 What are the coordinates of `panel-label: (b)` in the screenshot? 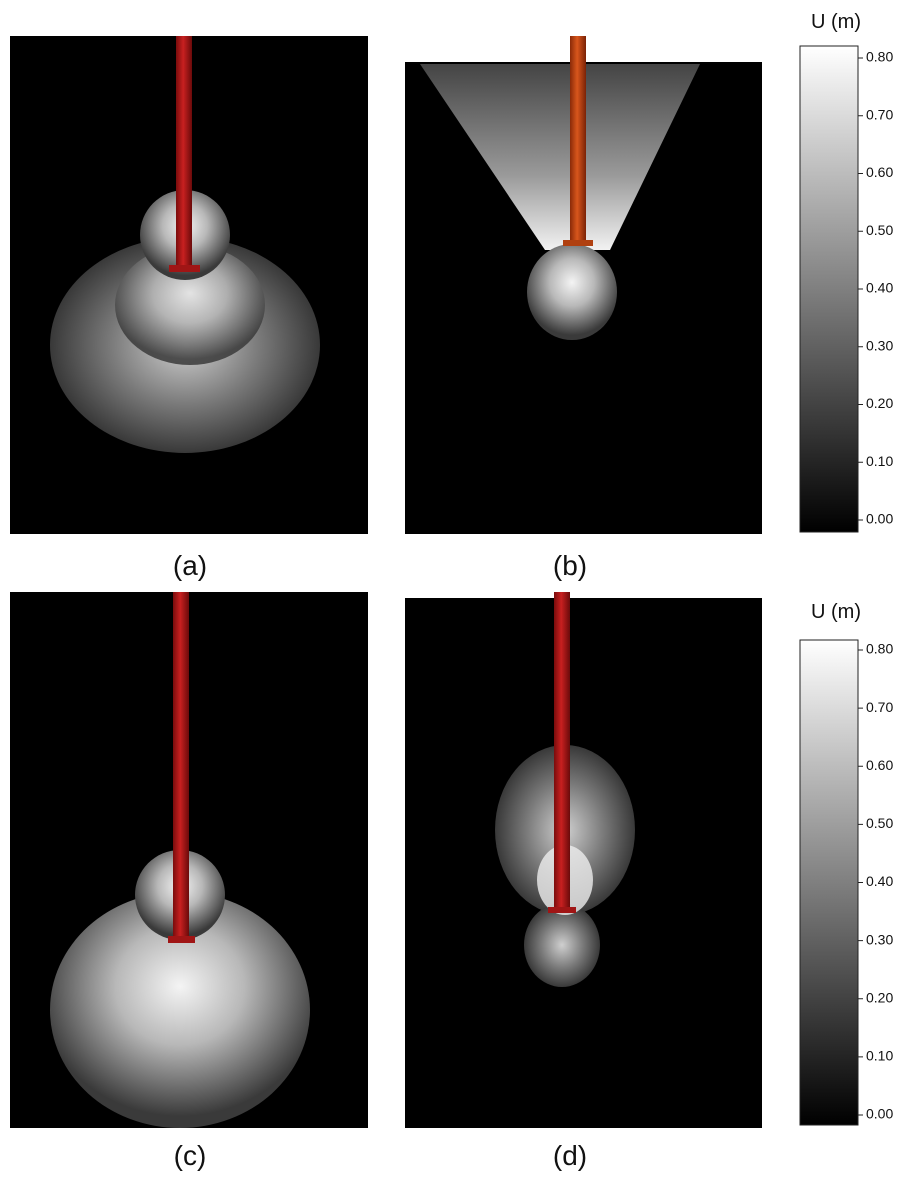 It's located at (570, 565).